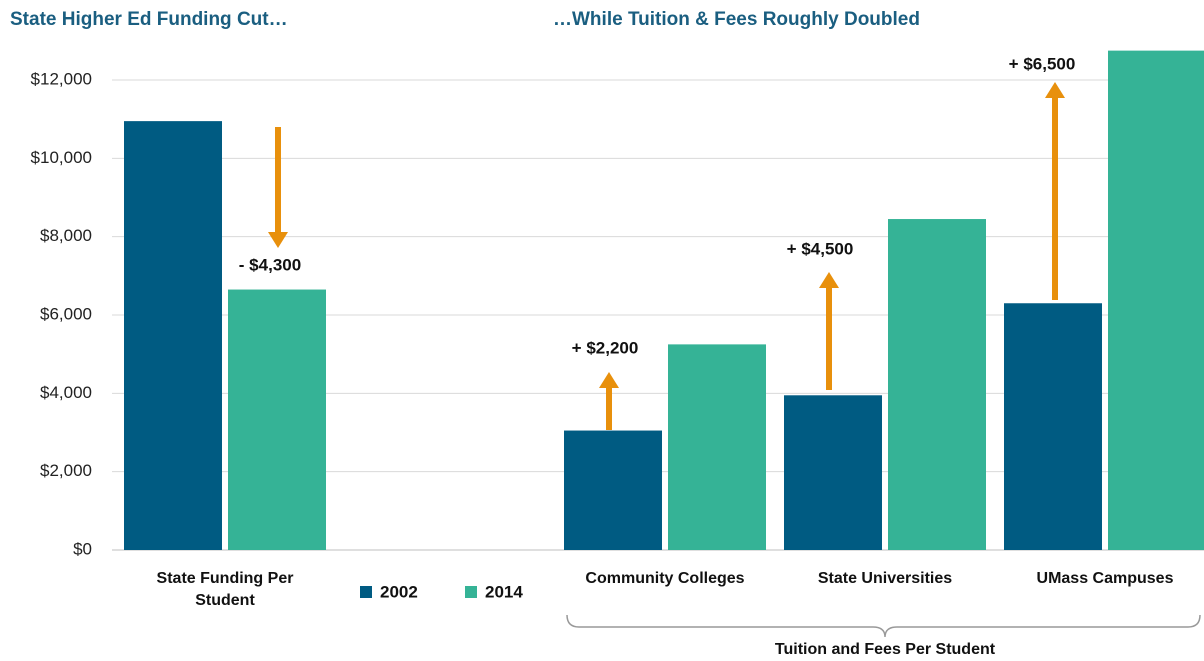  Describe the element at coordinates (82, 548) in the screenshot. I see `y-tick-label: $0` at that location.